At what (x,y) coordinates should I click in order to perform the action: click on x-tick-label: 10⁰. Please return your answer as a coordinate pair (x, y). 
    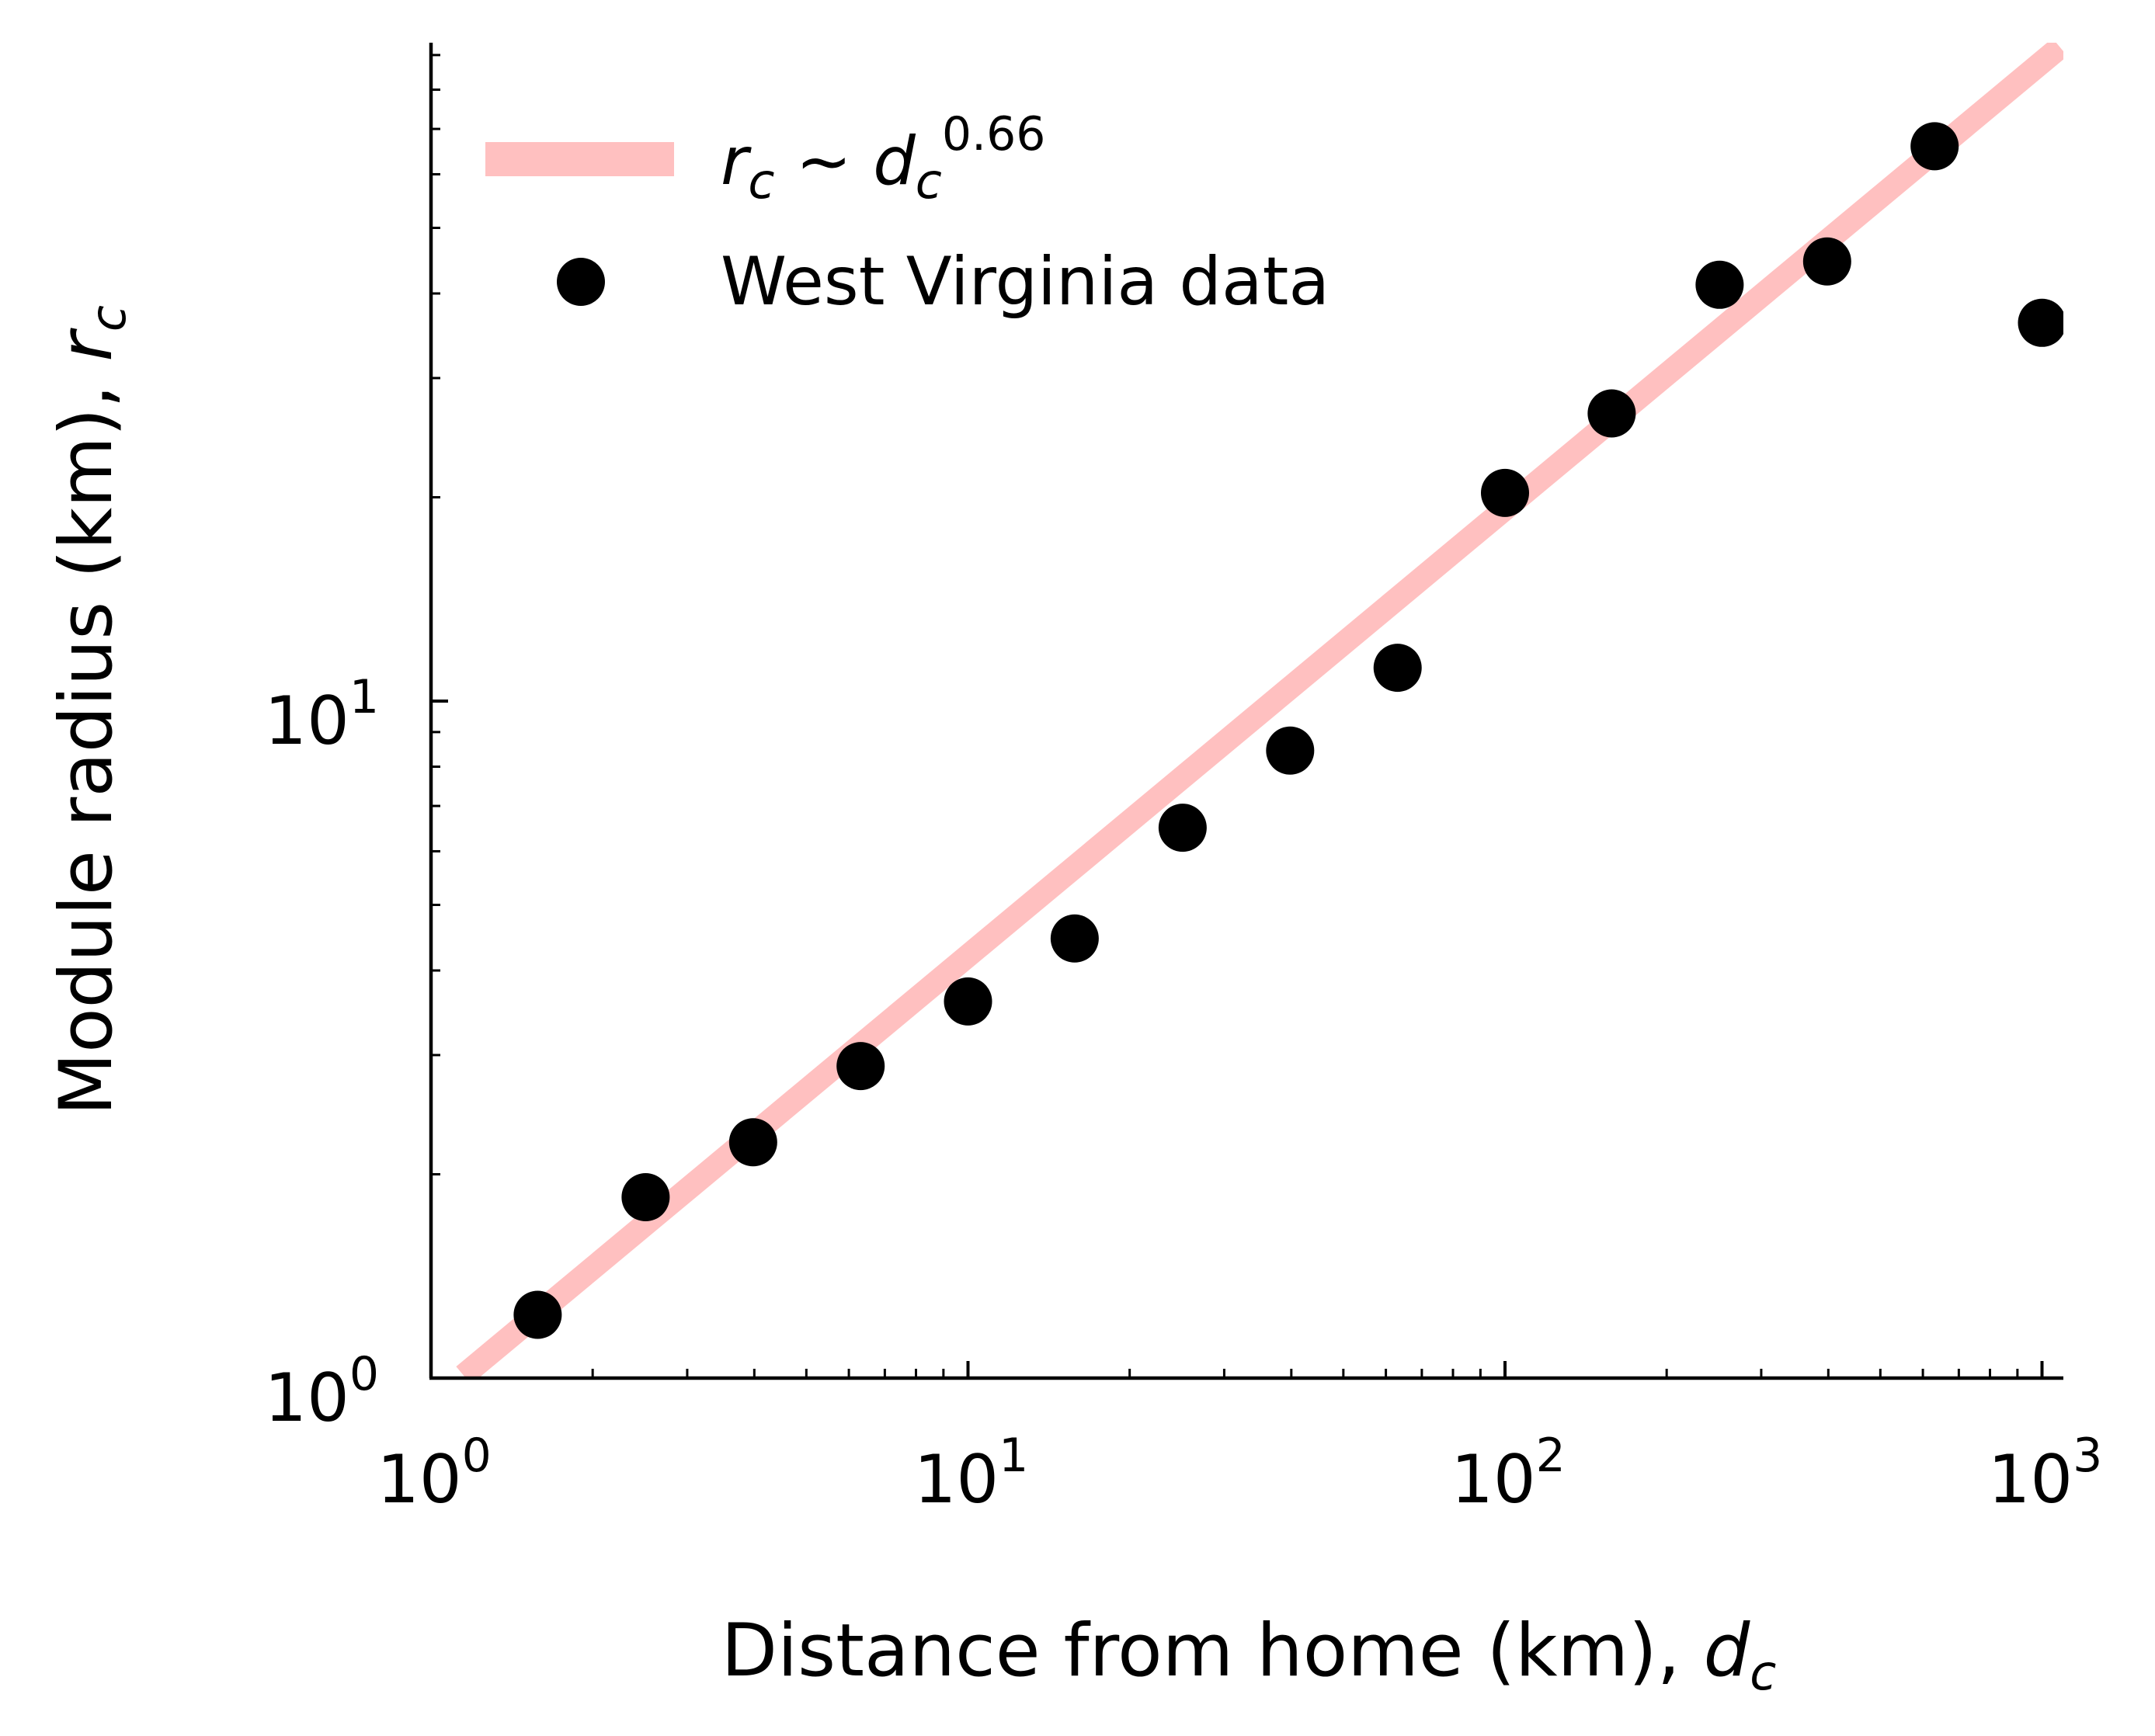
    Looking at the image, I should click on (434, 1474).